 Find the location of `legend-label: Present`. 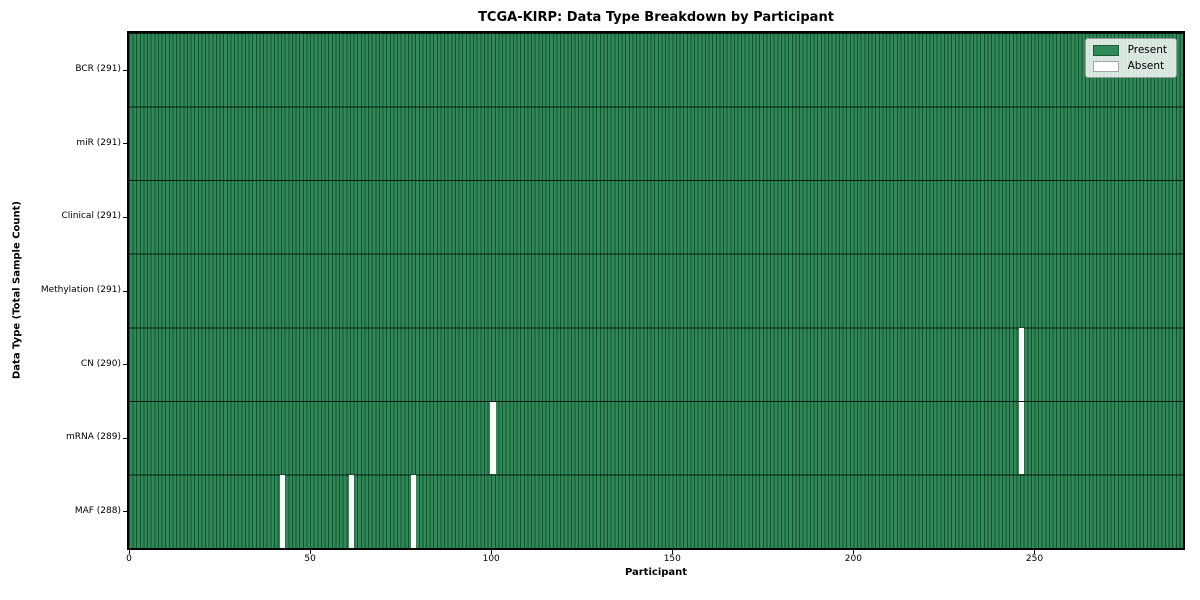

legend-label: Present is located at coordinates (1147, 50).